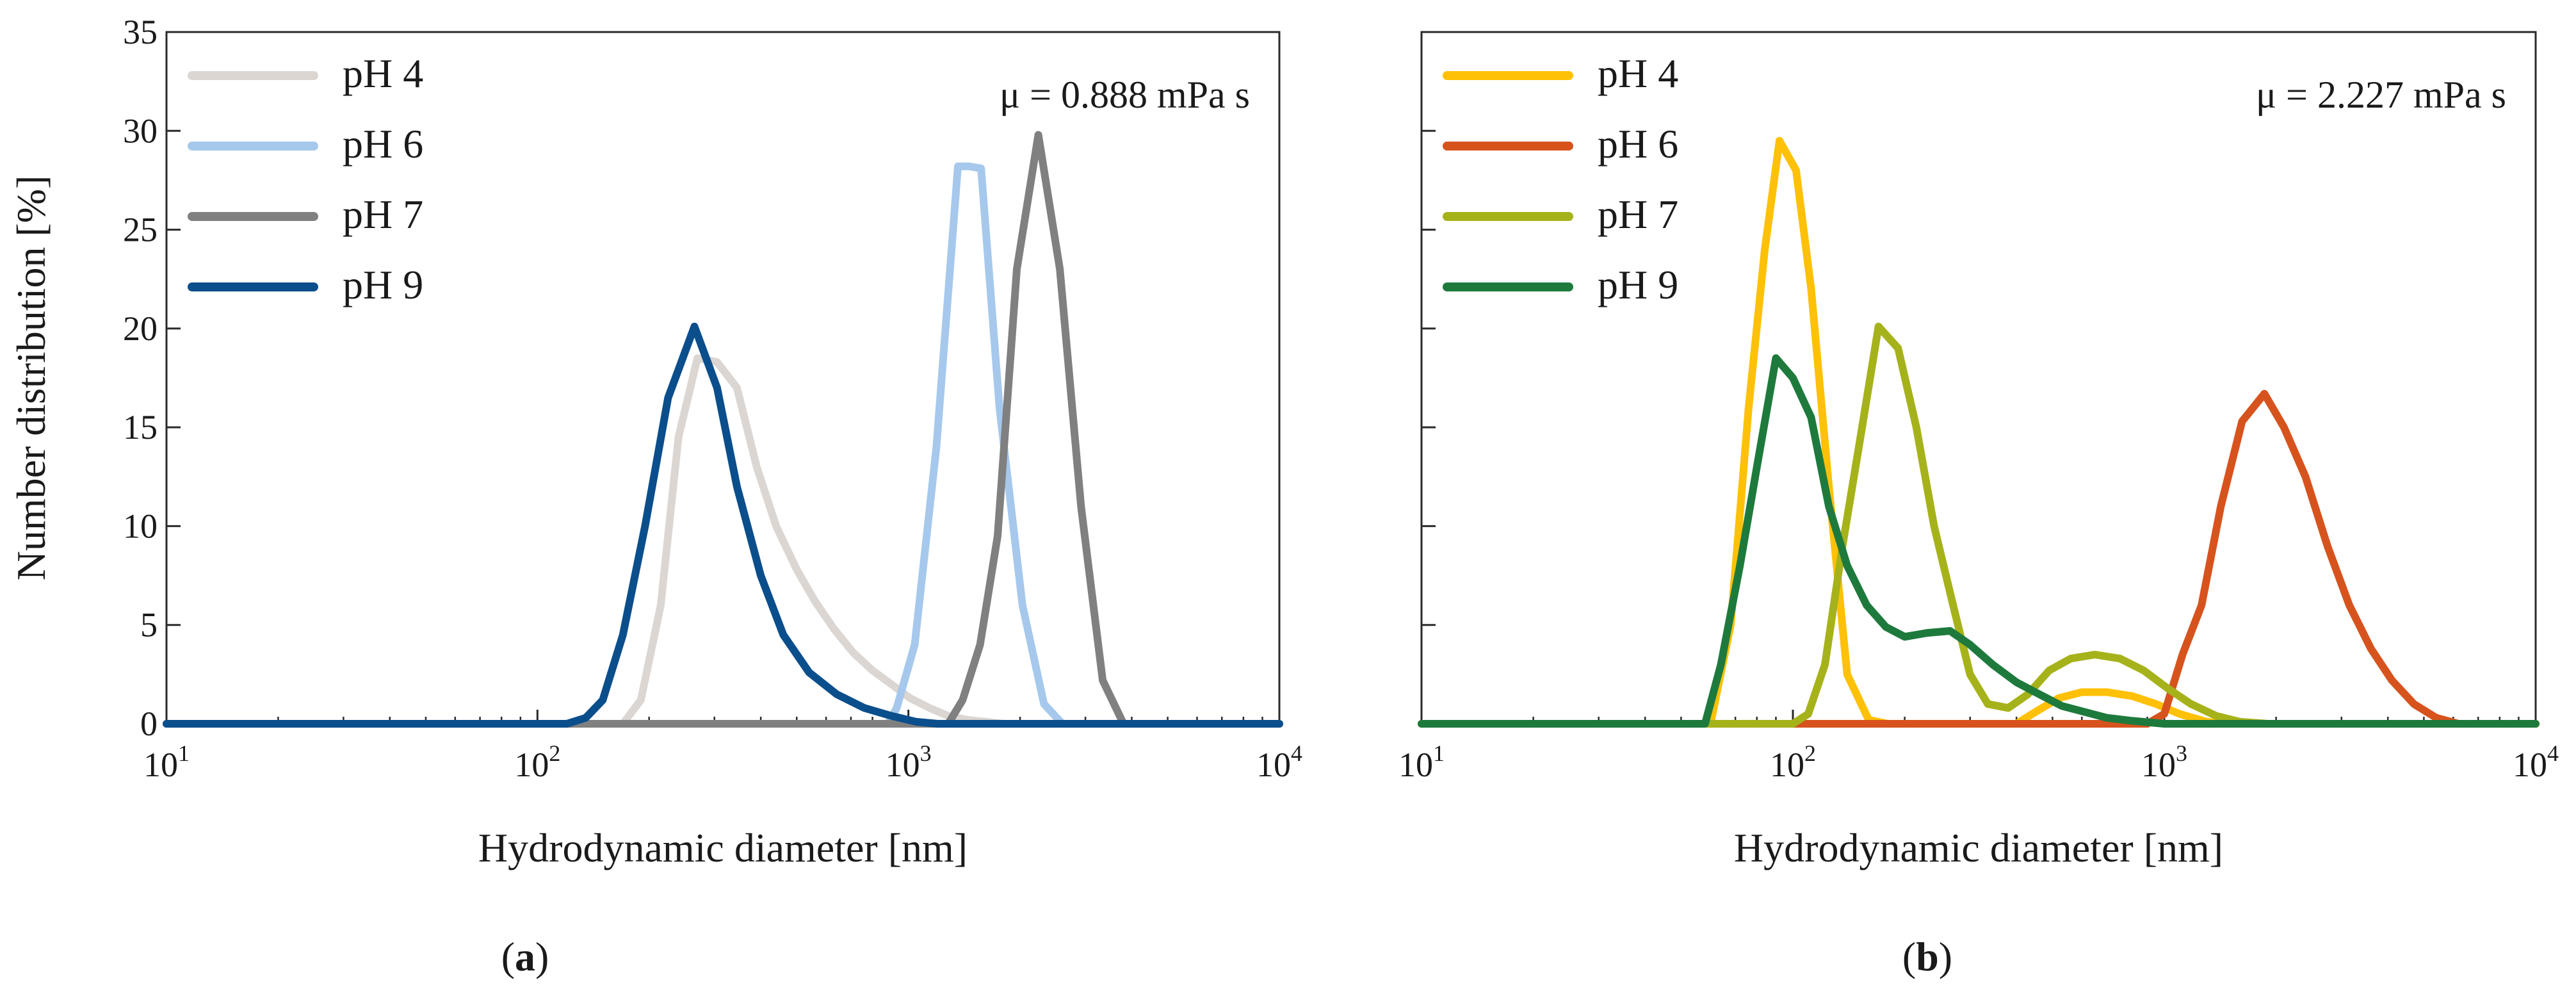 This screenshot has height=996, width=2576. I want to click on series-line-ph6, so click(1979, 558).